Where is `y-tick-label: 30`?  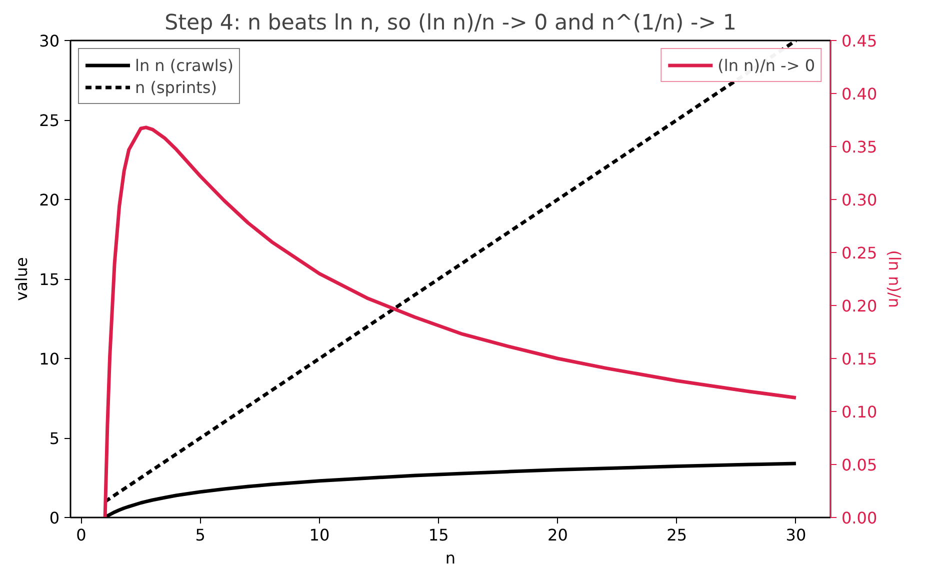 y-tick-label: 30 is located at coordinates (49, 41).